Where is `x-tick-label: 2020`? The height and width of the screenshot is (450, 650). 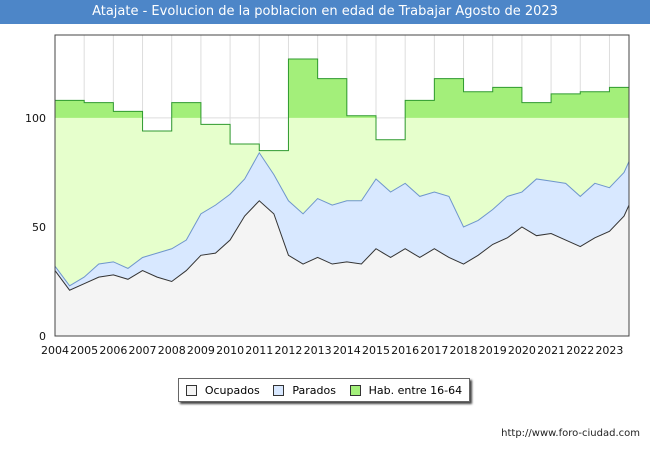 x-tick-label: 2020 is located at coordinates (522, 350).